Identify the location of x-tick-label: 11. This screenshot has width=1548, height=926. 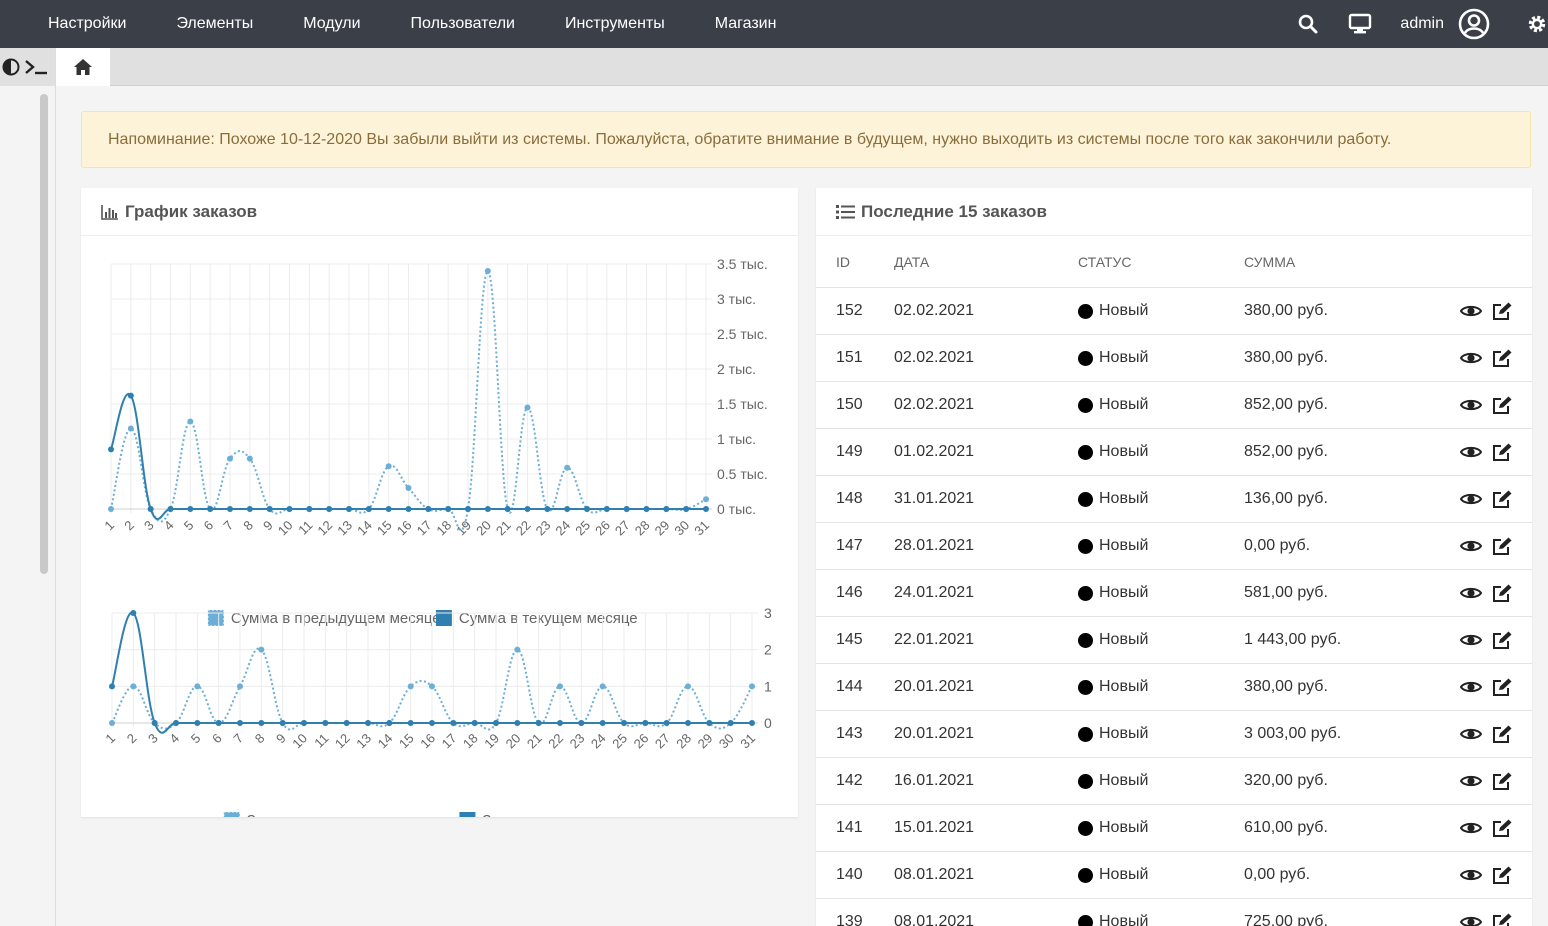
(305, 528).